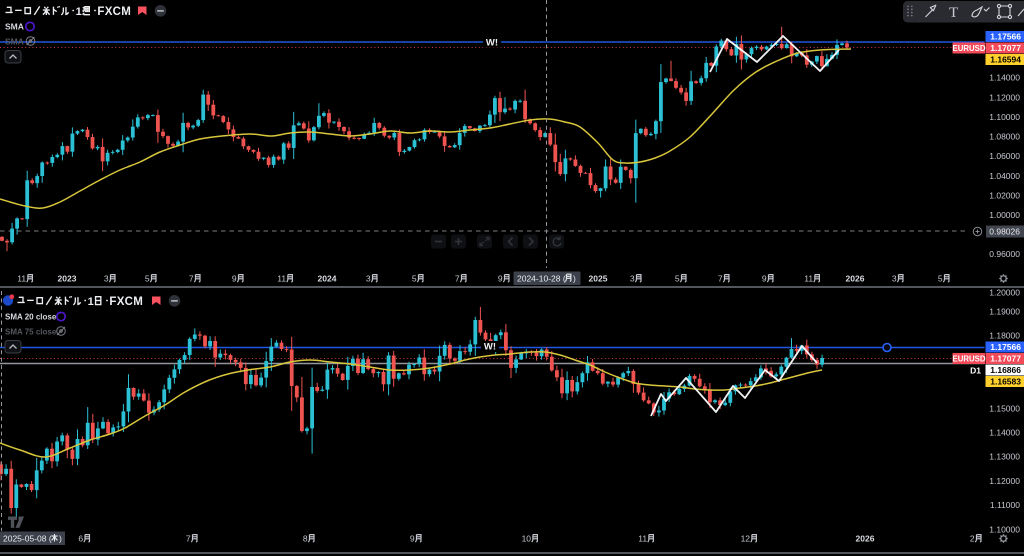 This screenshot has width=1024, height=556. Describe the element at coordinates (67, 279) in the screenshot. I see `svg-text: 2023` at that location.